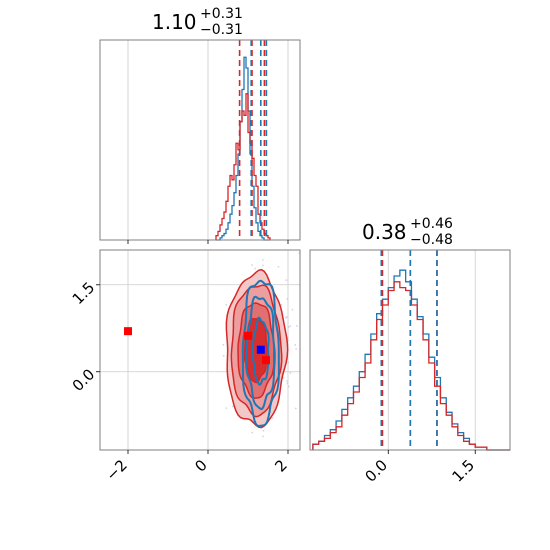 The width and height of the screenshot is (550, 550). I want to click on title-p0-main: 1.10, so click(174, 22).